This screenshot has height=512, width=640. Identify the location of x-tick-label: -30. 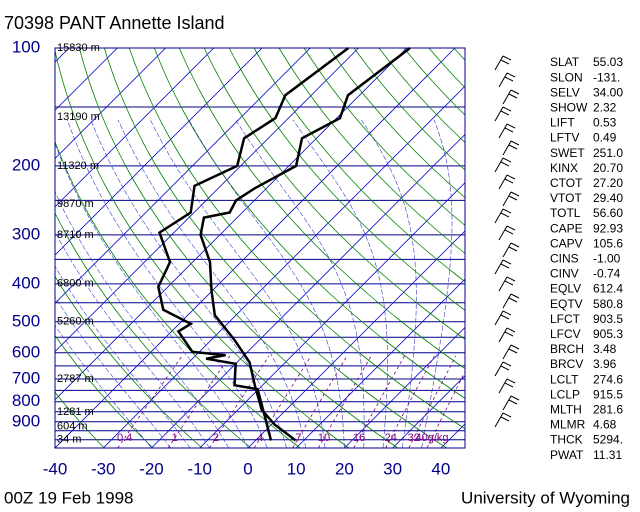
(103, 468).